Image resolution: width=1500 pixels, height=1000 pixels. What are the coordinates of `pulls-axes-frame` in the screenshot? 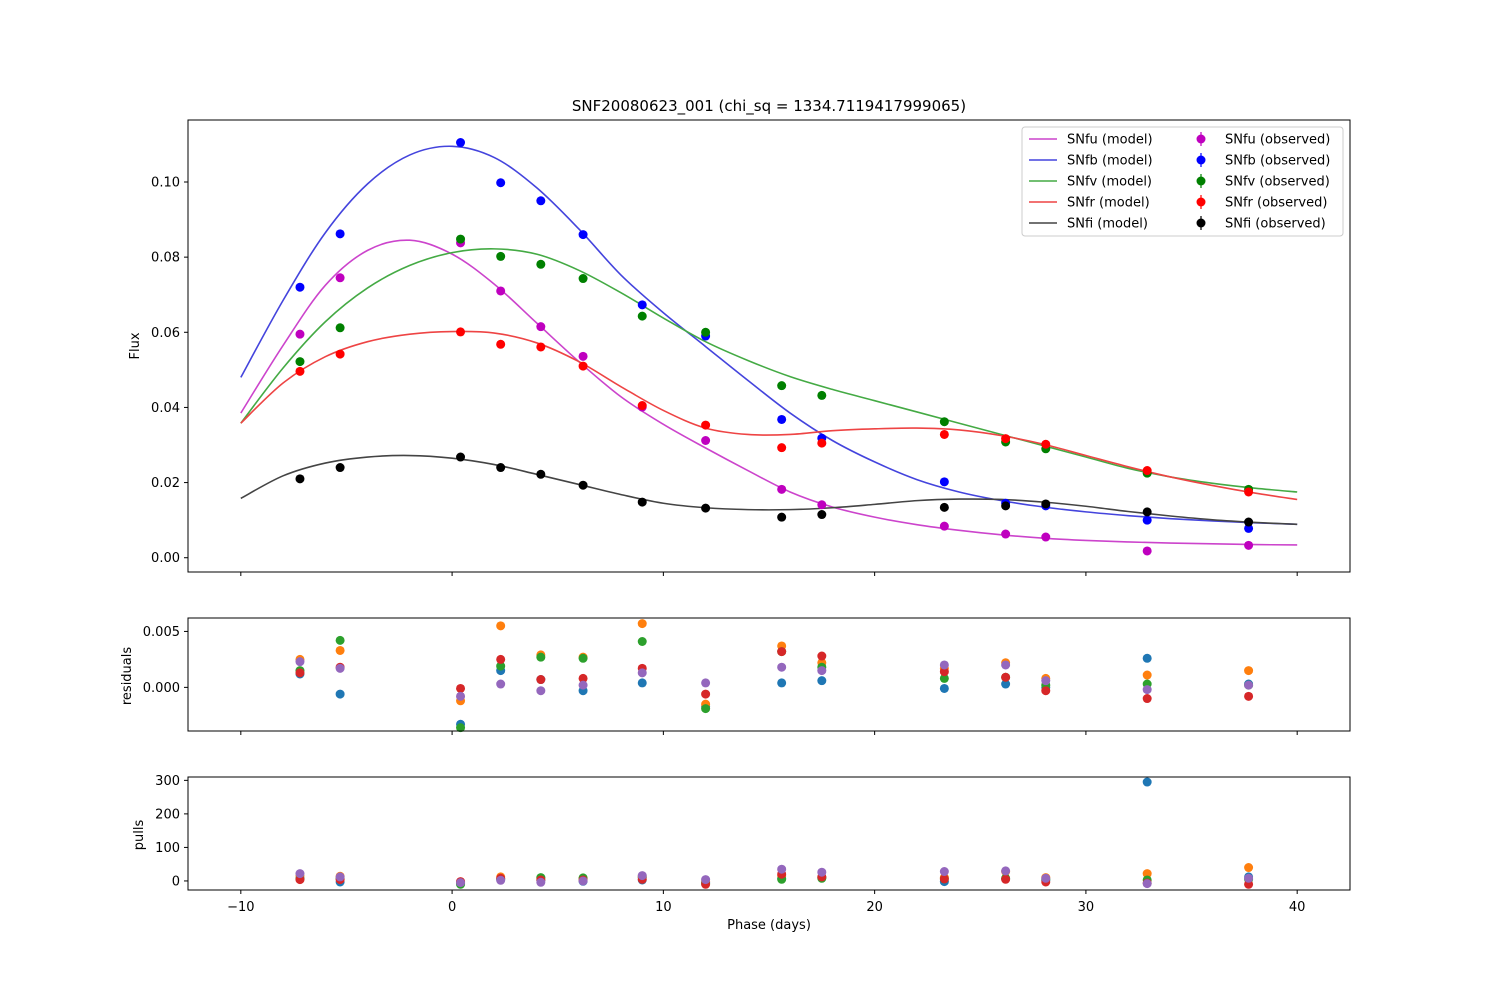 It's located at (769, 833).